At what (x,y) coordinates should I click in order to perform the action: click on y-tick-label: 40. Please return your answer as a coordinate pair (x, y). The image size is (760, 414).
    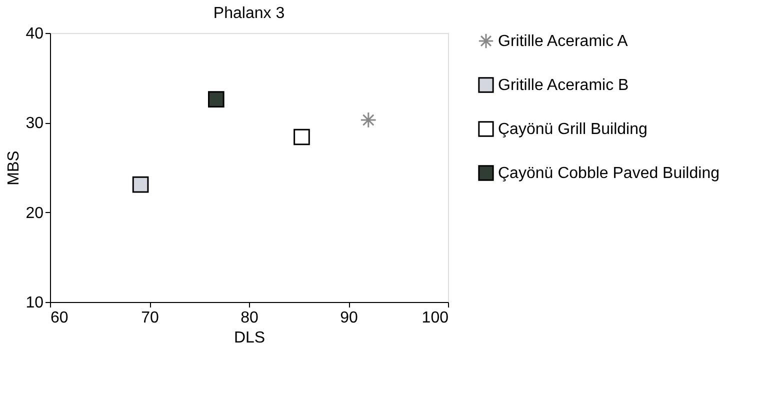
    Looking at the image, I should click on (35, 34).